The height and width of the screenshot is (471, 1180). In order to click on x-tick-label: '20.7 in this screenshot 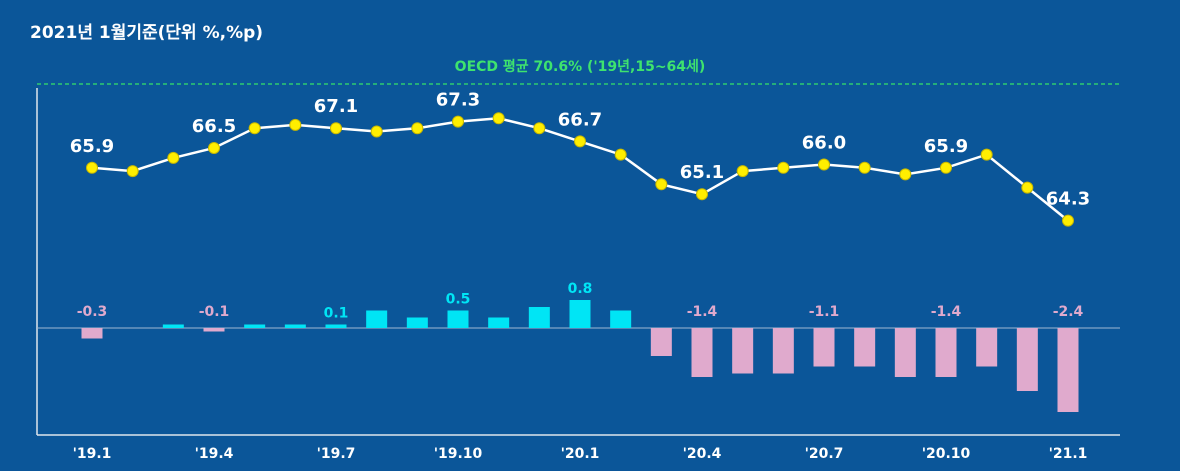, I will do `click(824, 454)`.